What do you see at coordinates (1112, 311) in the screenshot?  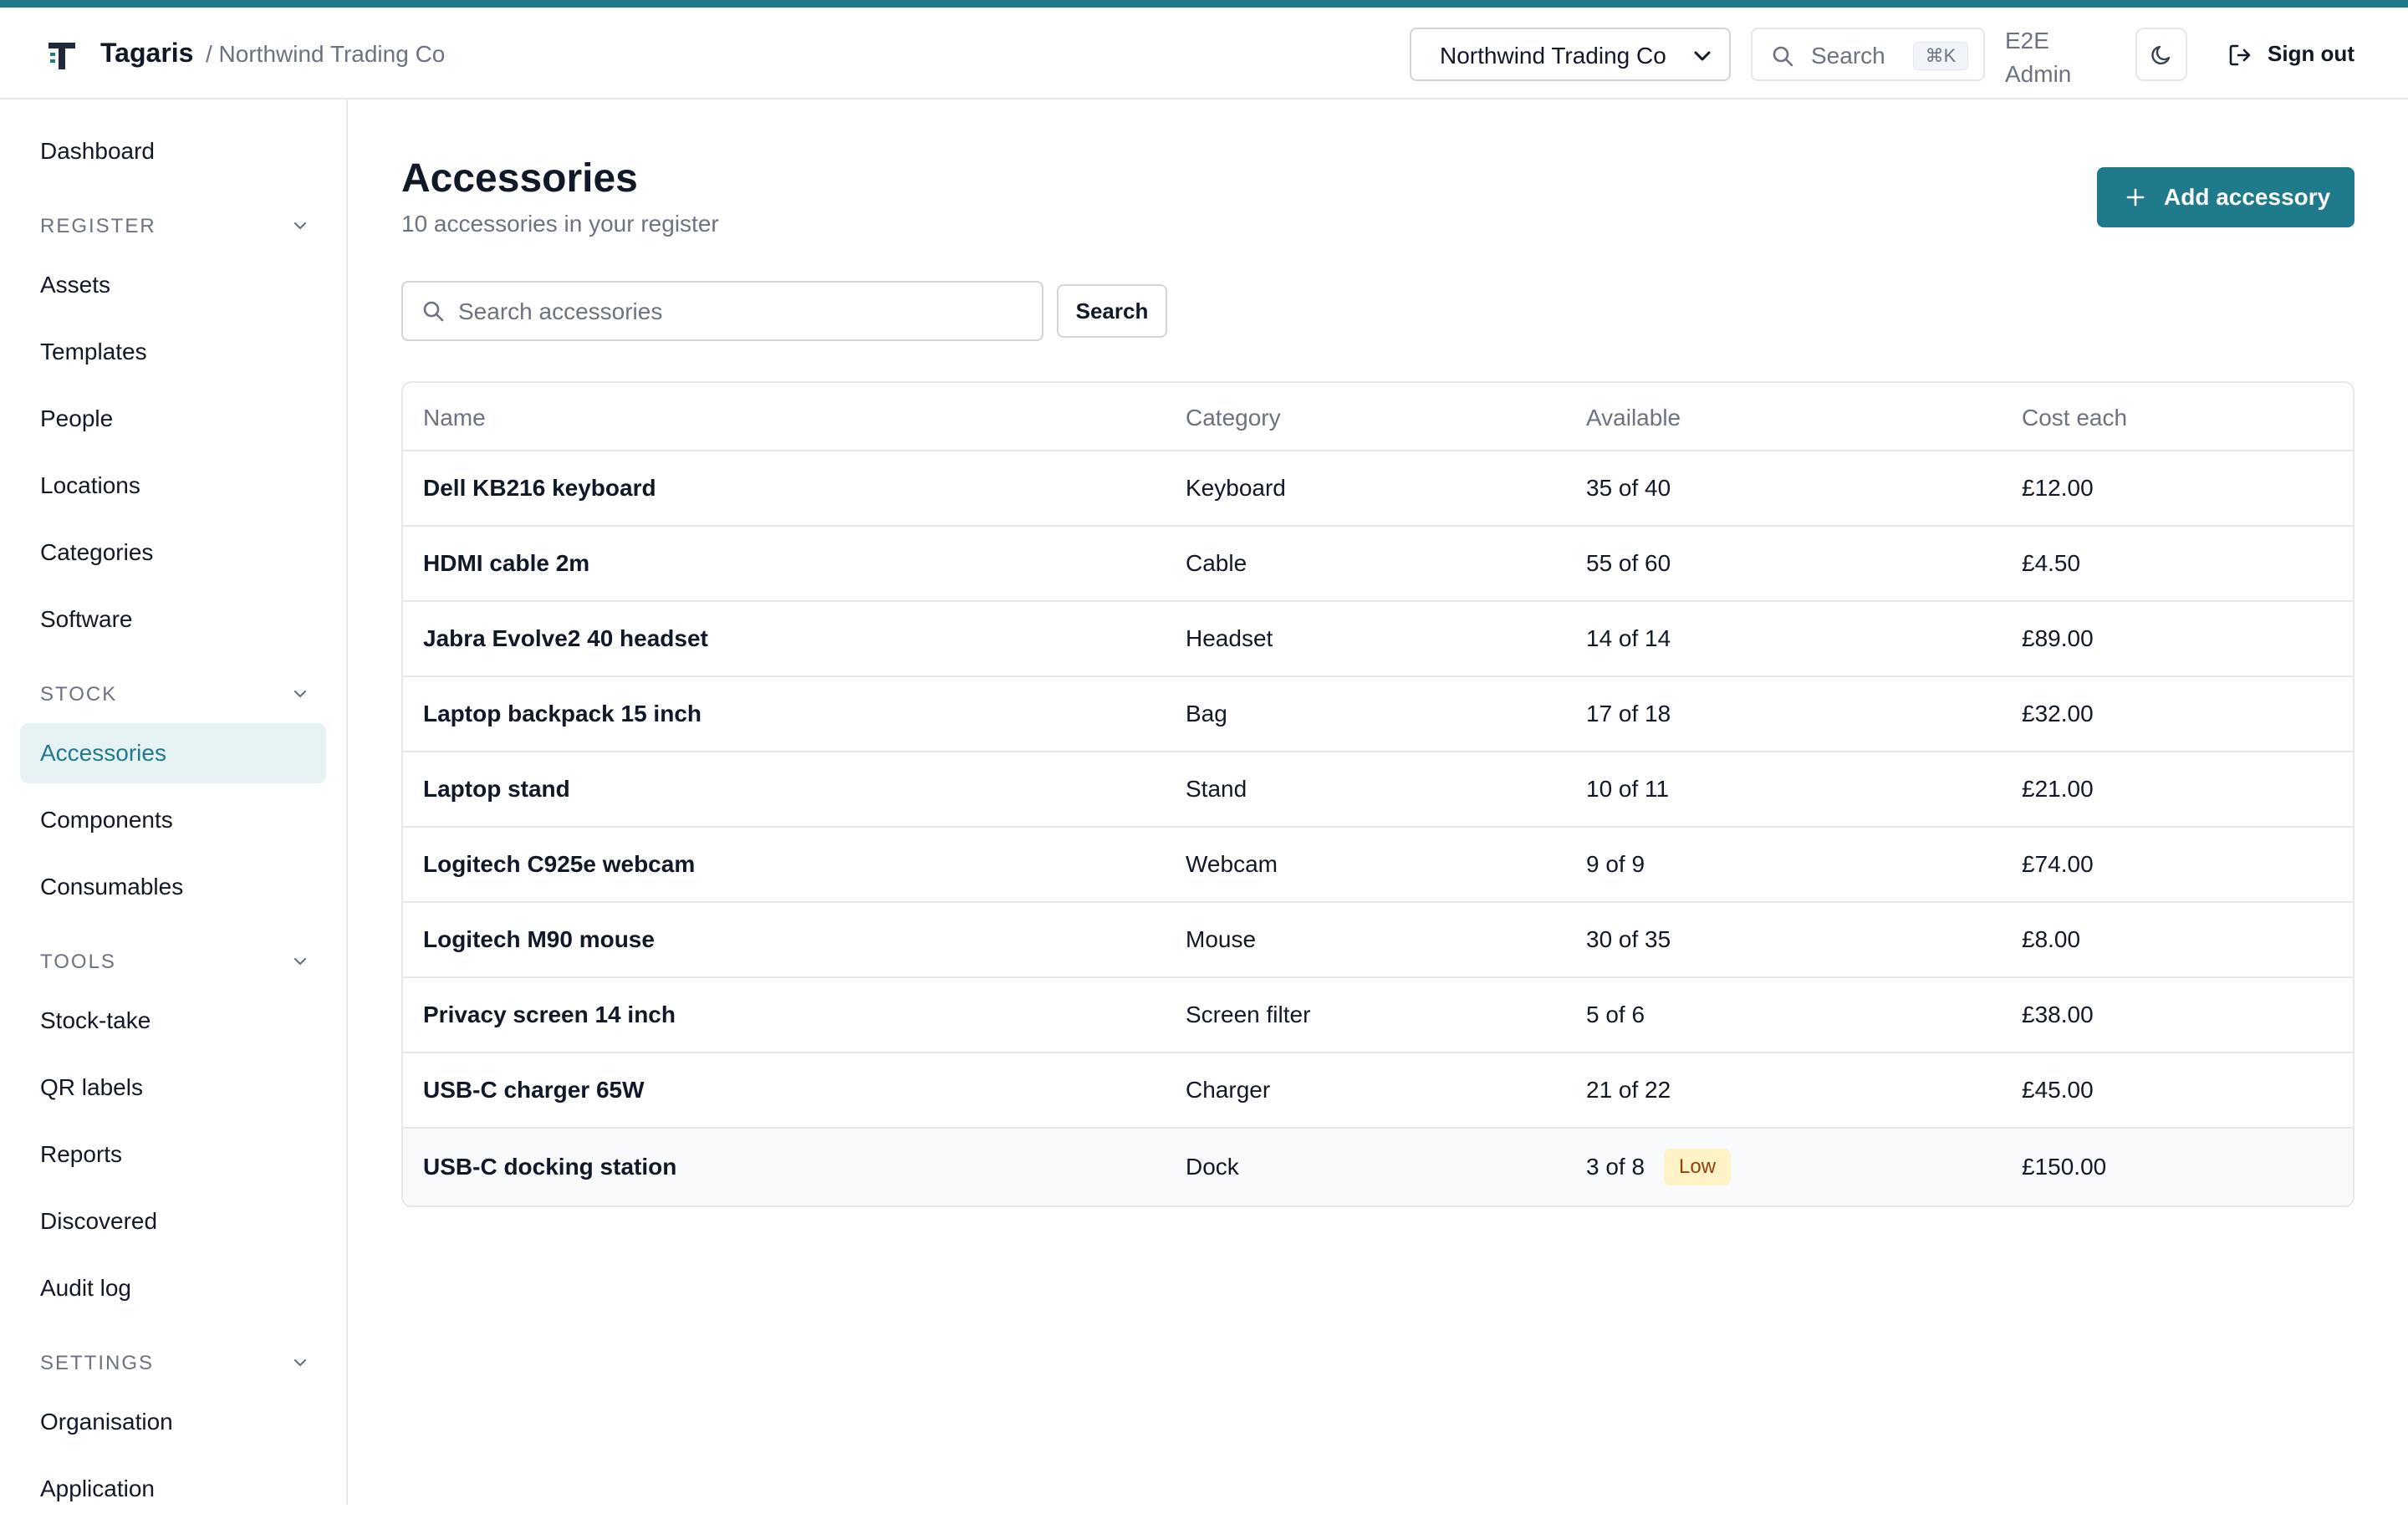 I see `search-button: Search` at bounding box center [1112, 311].